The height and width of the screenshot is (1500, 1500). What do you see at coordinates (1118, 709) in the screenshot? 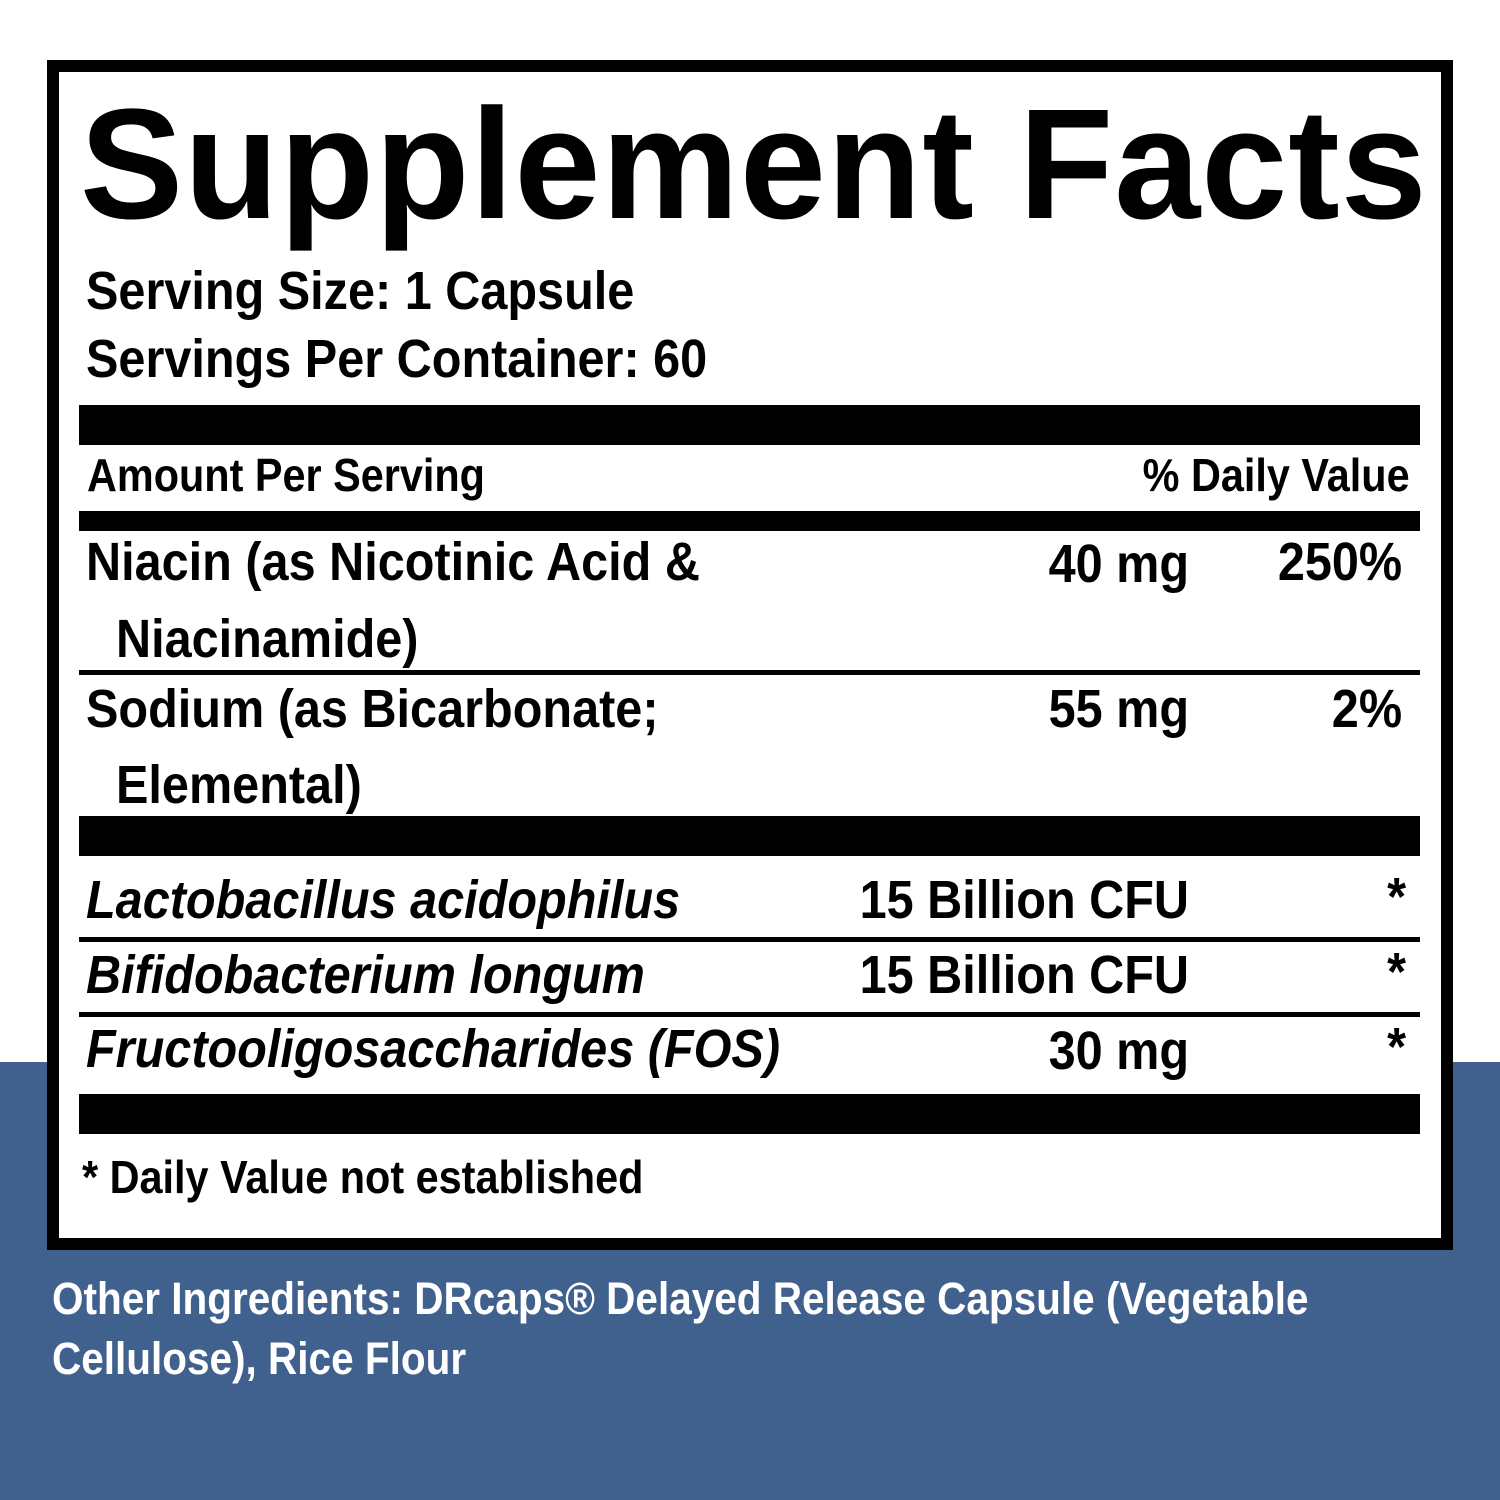
I see `nutrient-amount: 55 mg` at bounding box center [1118, 709].